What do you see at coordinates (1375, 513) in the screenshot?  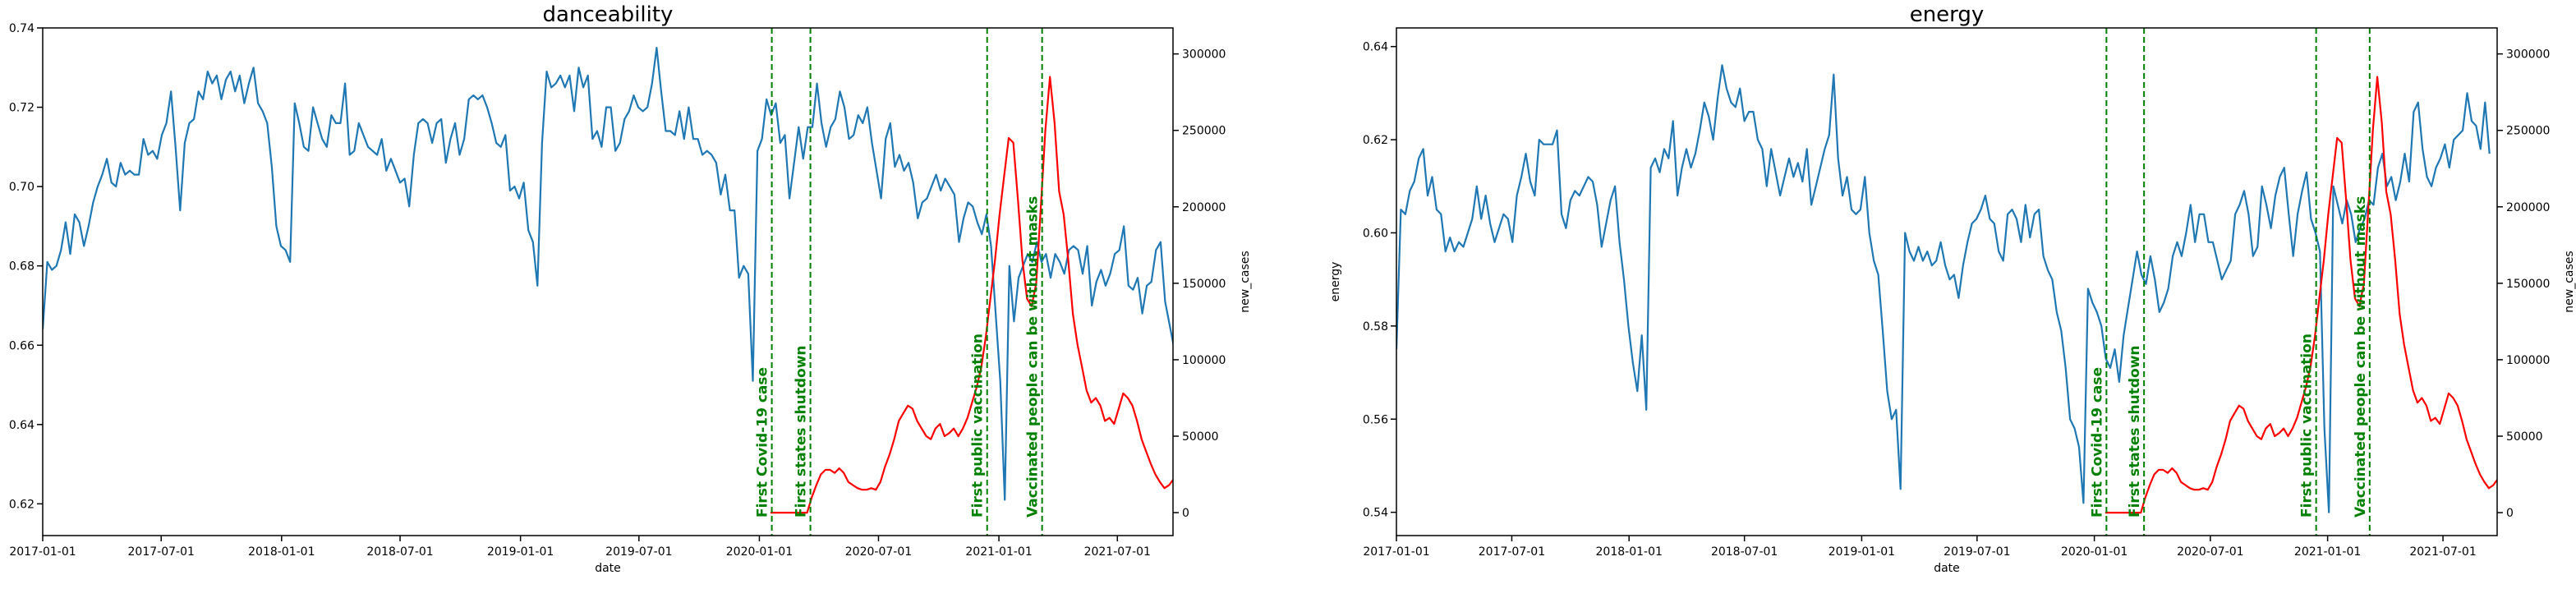 I see `y-tick-label: 0.54` at bounding box center [1375, 513].